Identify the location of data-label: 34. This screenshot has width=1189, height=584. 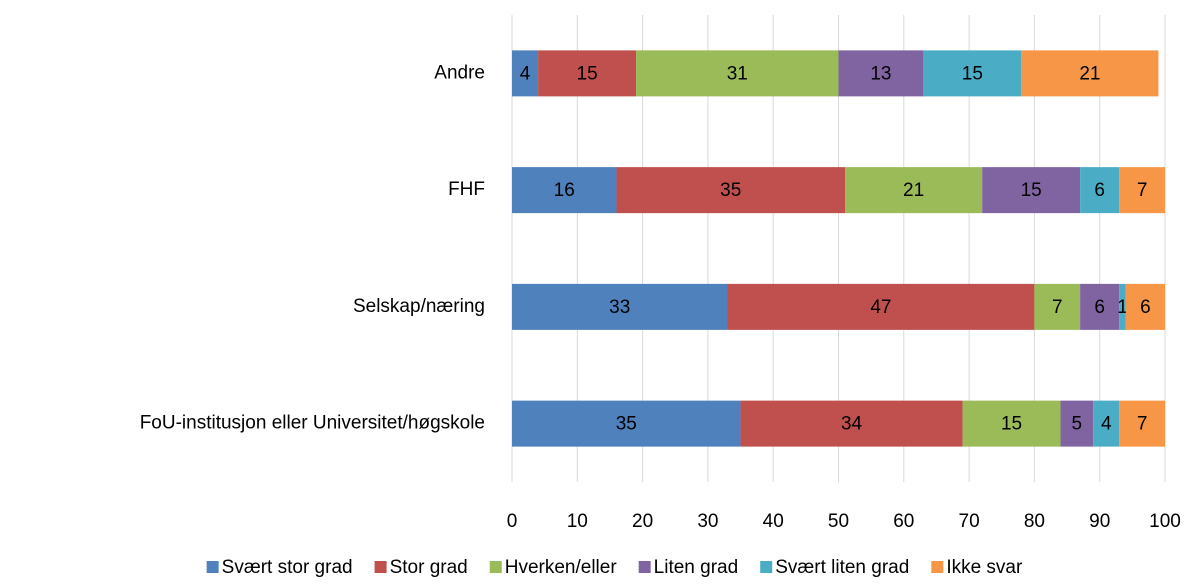
(852, 424).